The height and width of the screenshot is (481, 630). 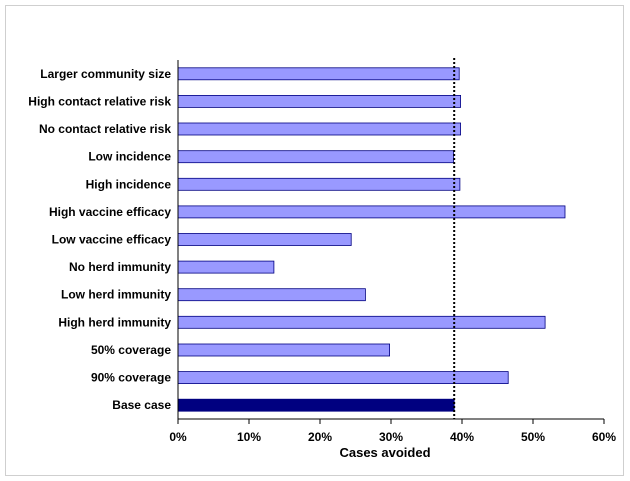 What do you see at coordinates (131, 350) in the screenshot?
I see `category-label: 50% coverage` at bounding box center [131, 350].